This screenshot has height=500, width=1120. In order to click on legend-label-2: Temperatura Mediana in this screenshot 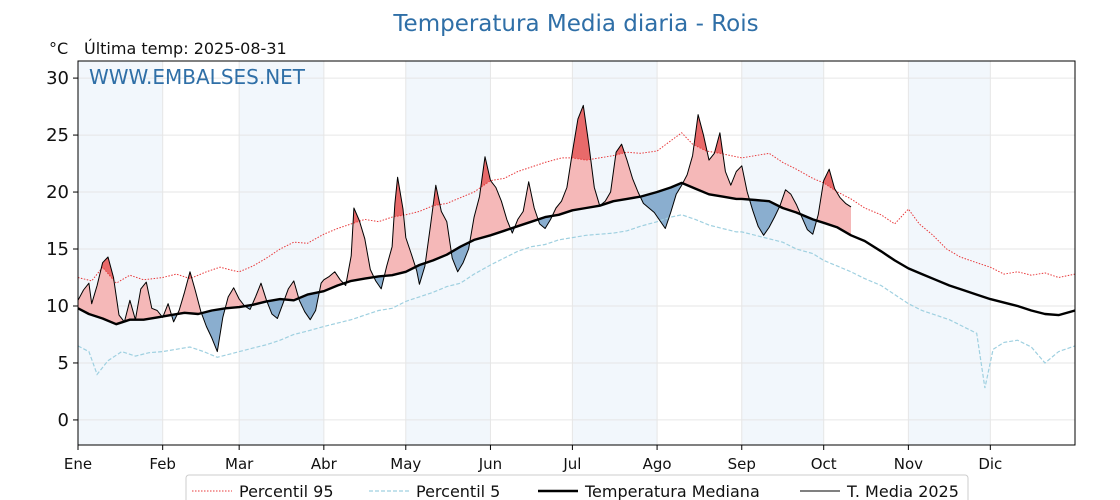, I will do `click(672, 491)`.